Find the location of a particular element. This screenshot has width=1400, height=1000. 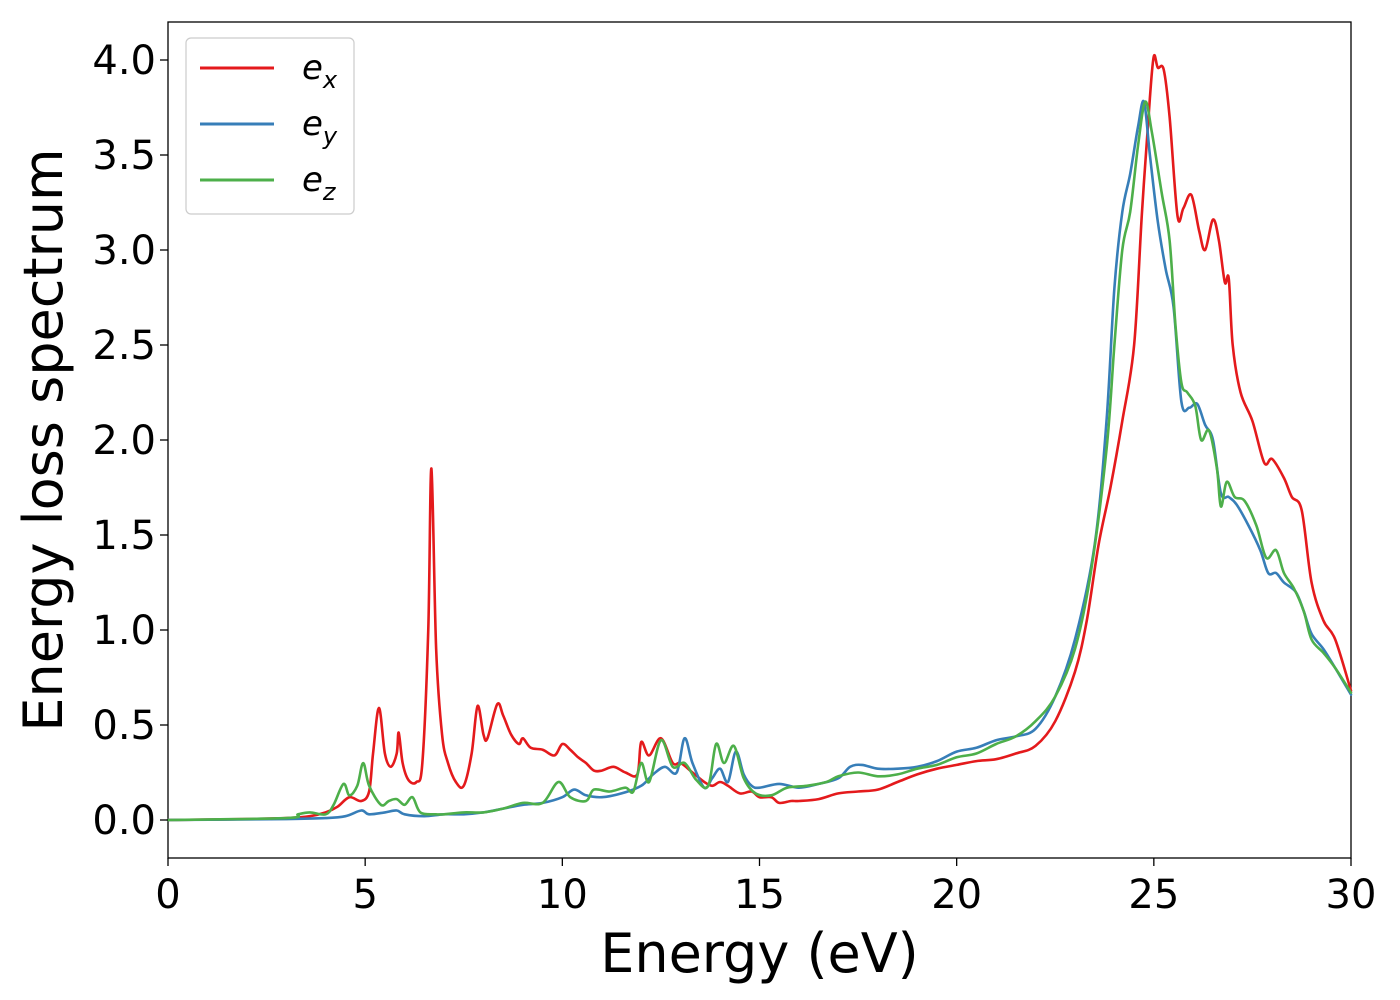

y-tick-label: 0.0 is located at coordinates (124, 821).